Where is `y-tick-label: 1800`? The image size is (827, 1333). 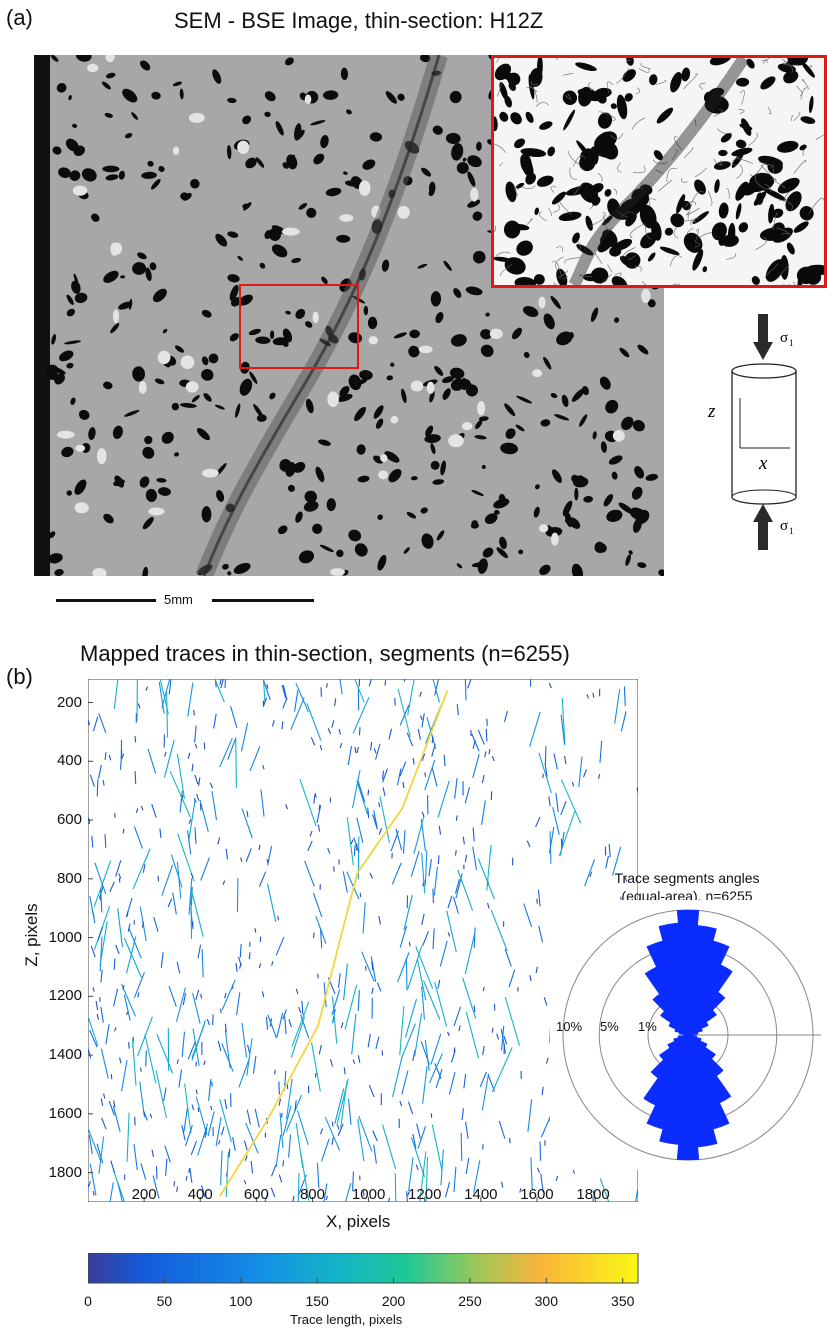
y-tick-label: 1800 is located at coordinates (65, 1172).